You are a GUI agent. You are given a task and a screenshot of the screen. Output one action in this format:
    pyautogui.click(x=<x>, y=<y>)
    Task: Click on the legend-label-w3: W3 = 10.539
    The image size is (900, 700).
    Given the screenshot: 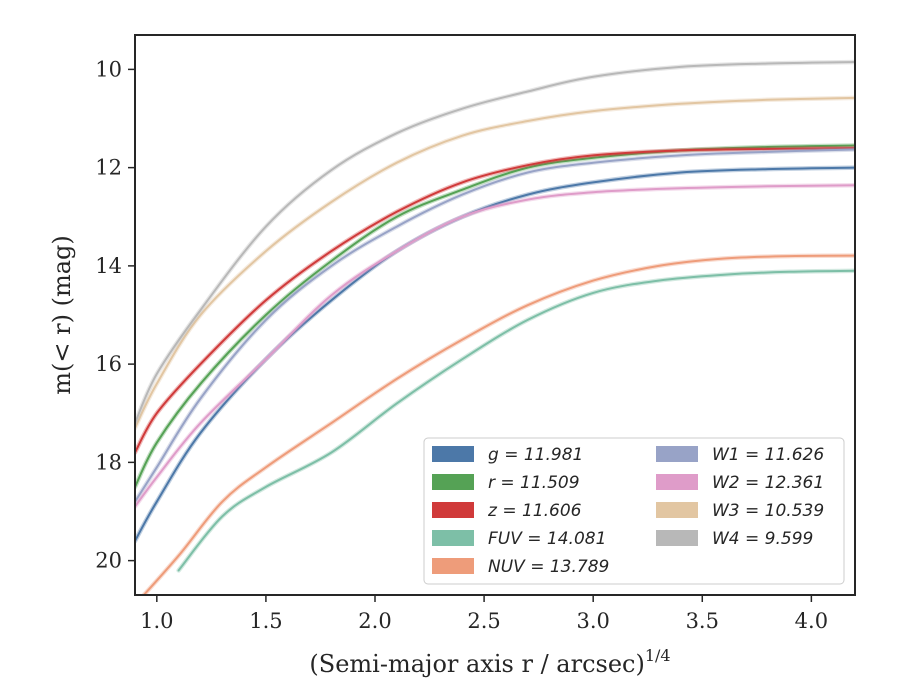 What is the action you would take?
    pyautogui.click(x=768, y=511)
    